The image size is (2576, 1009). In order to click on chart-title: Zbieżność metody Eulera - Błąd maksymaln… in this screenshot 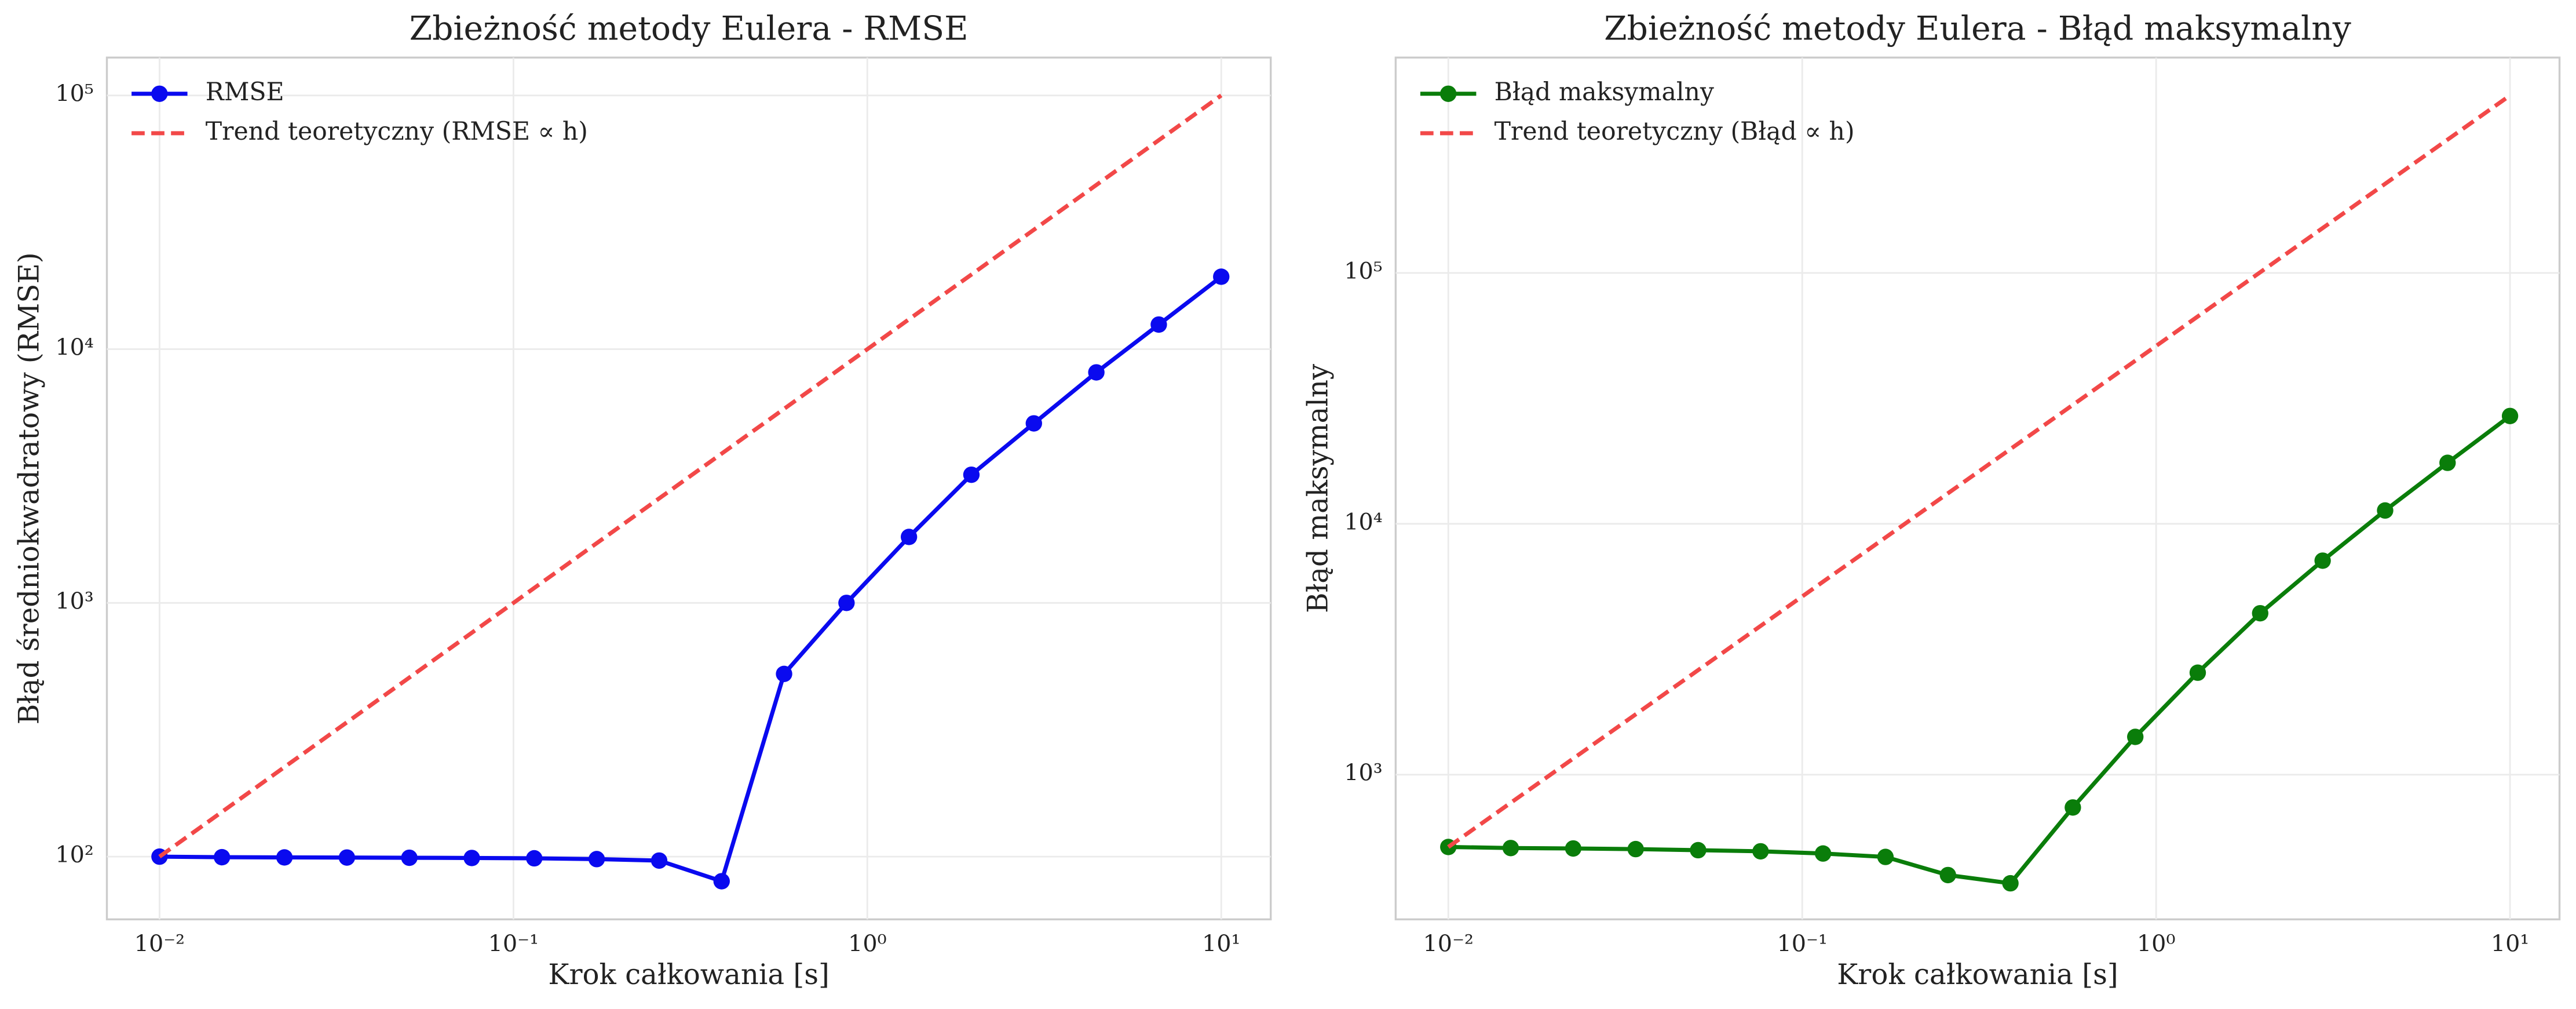, I will do `click(1977, 28)`.